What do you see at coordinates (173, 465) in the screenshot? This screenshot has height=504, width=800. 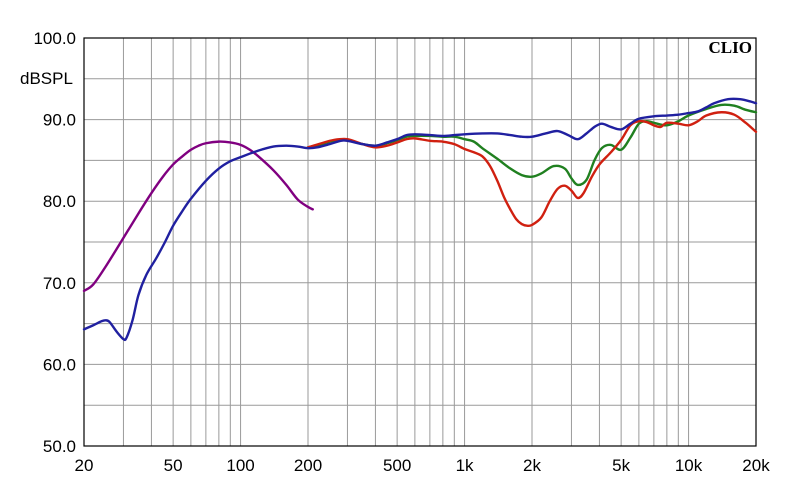 I see `x-tick-label: 50` at bounding box center [173, 465].